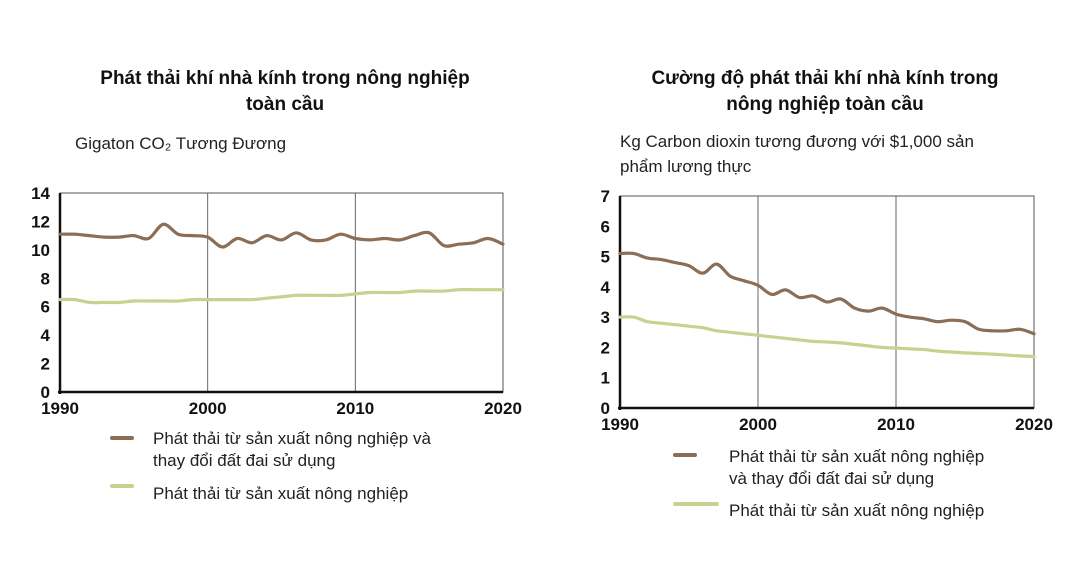 This screenshot has height=561, width=1080. I want to click on legend-label-line: thay đổi đất đai sử dụng, so click(244, 460).